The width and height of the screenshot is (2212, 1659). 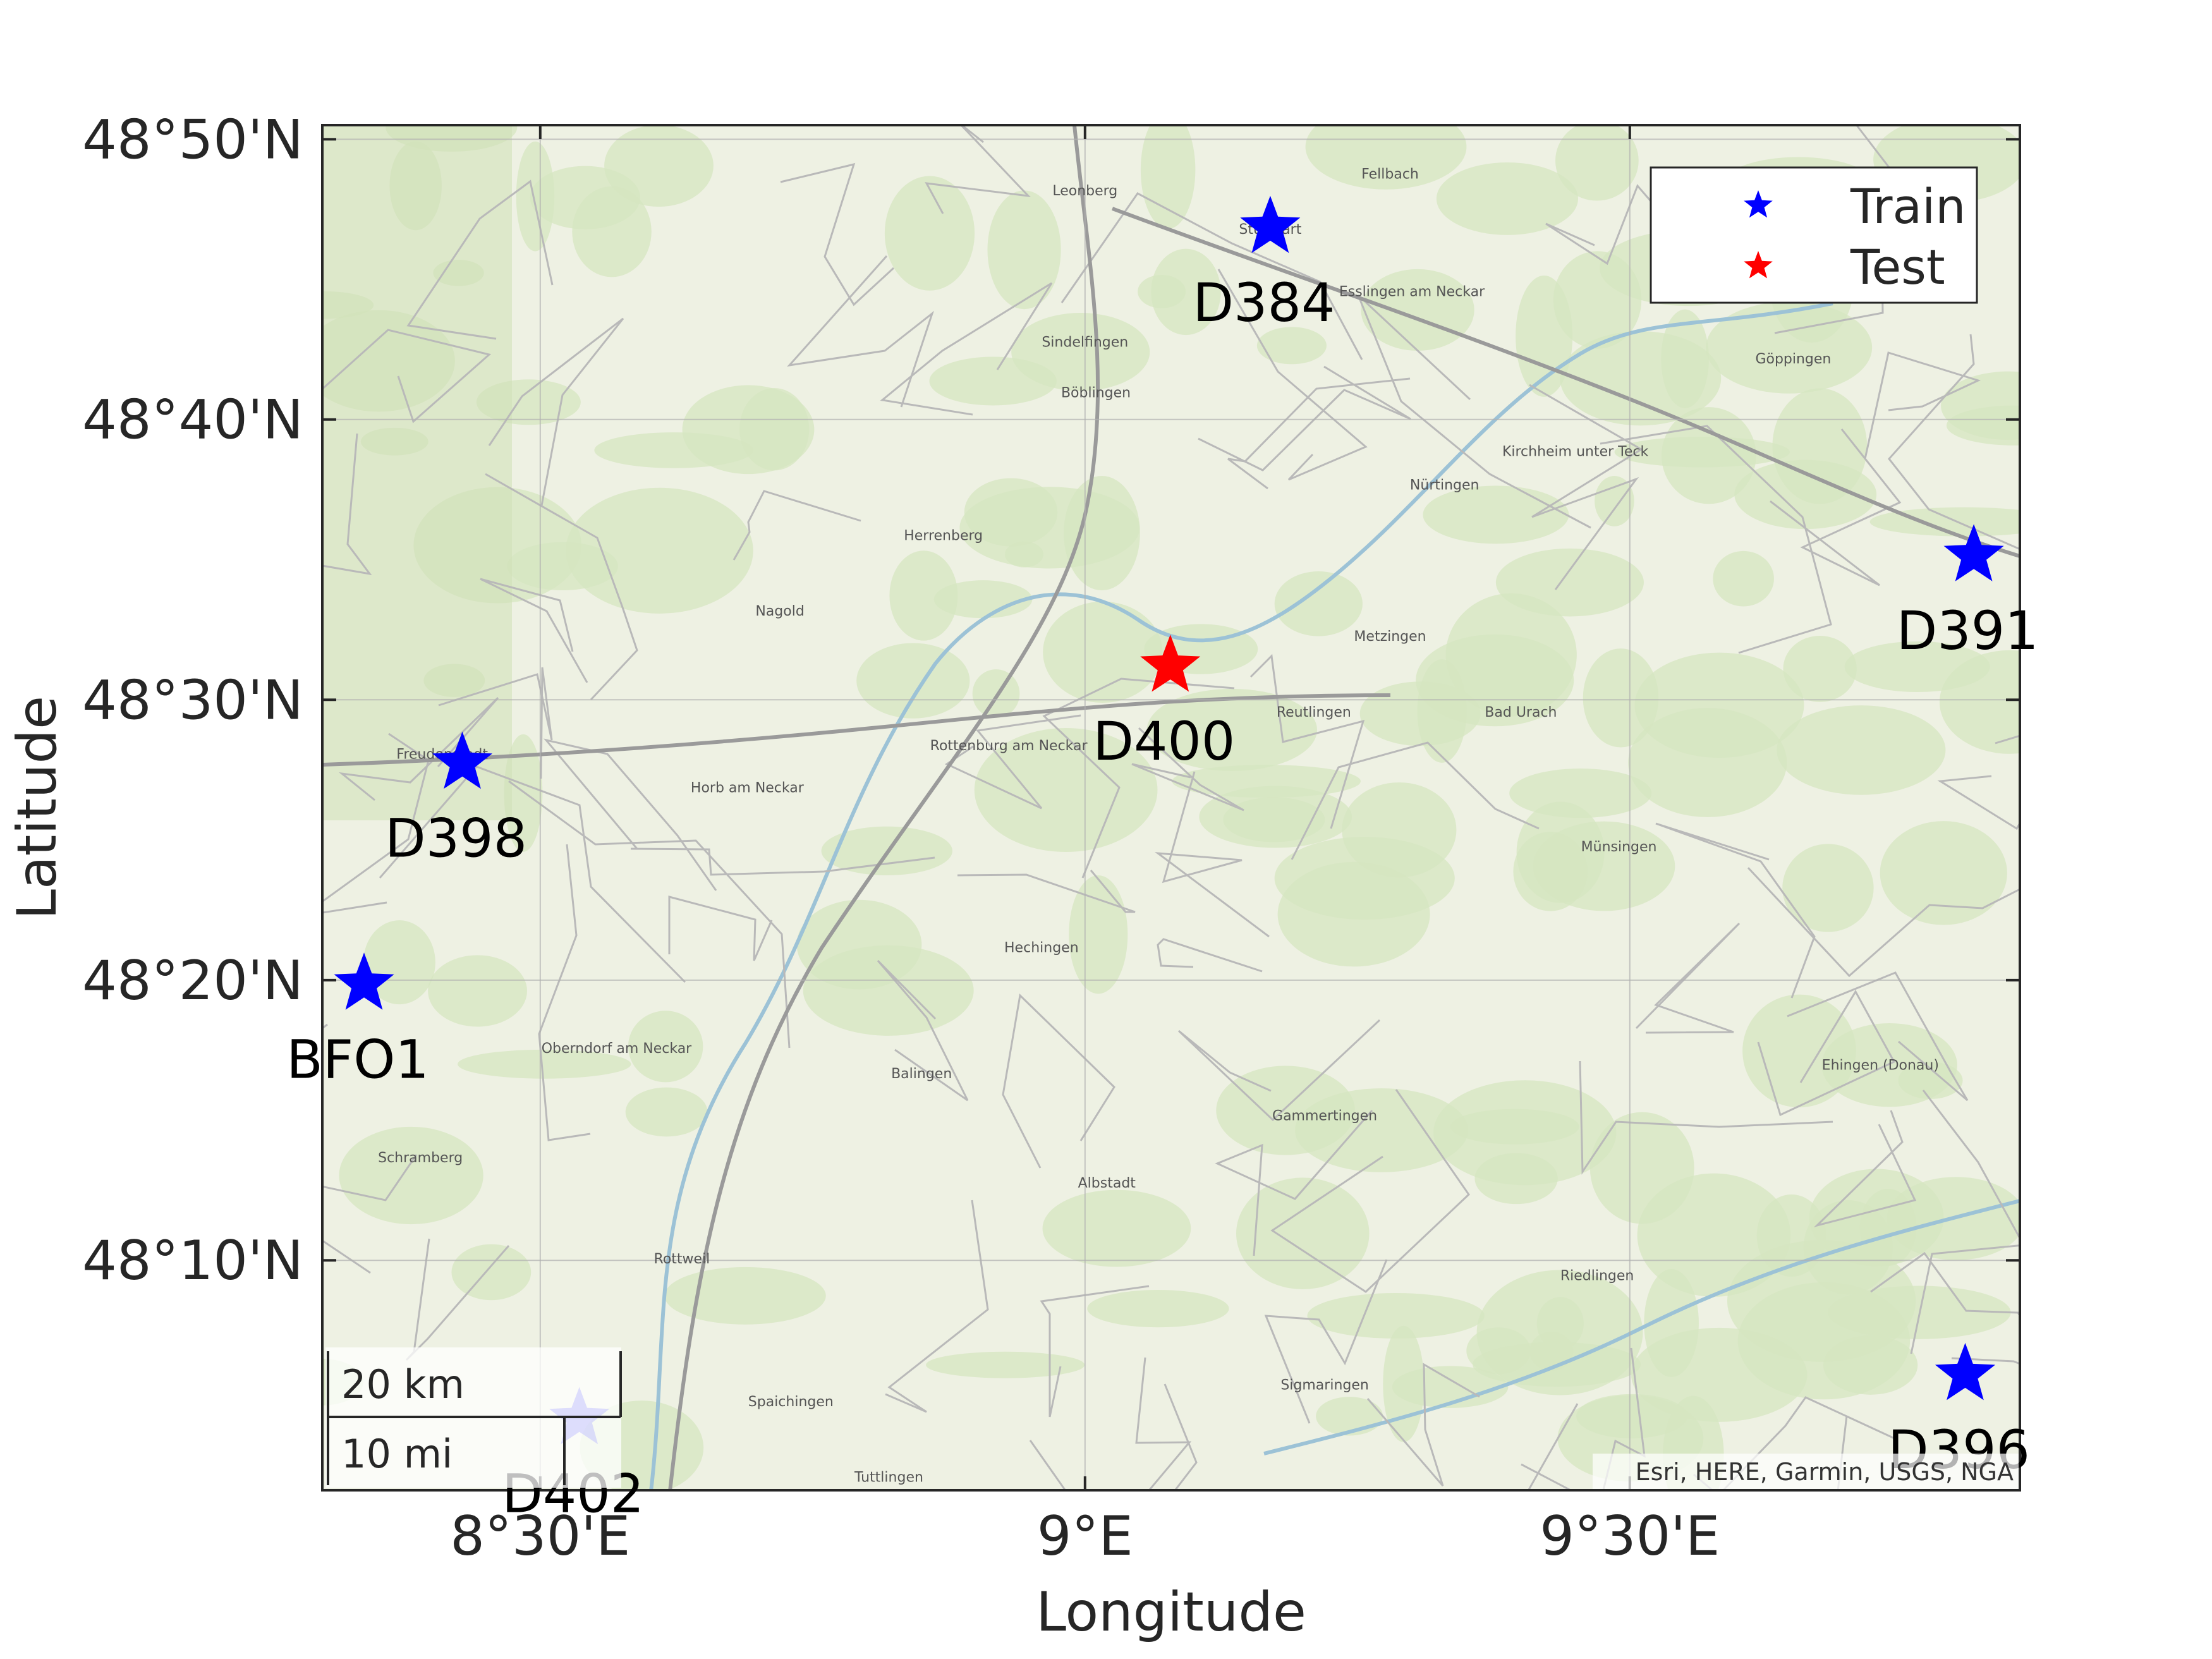 What do you see at coordinates (943, 536) in the screenshot?
I see `town-label: Herrenberg` at bounding box center [943, 536].